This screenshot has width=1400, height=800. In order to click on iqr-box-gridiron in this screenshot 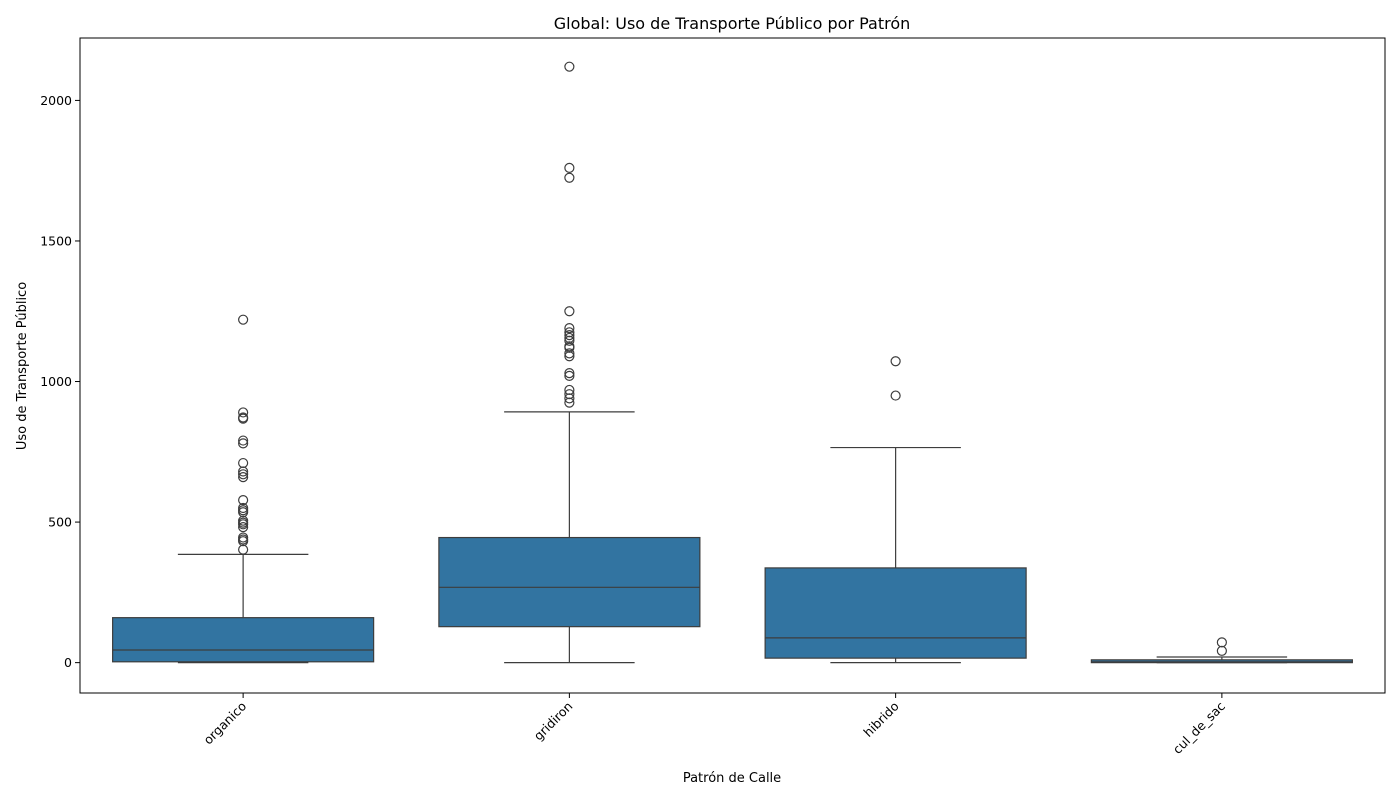, I will do `click(569, 582)`.